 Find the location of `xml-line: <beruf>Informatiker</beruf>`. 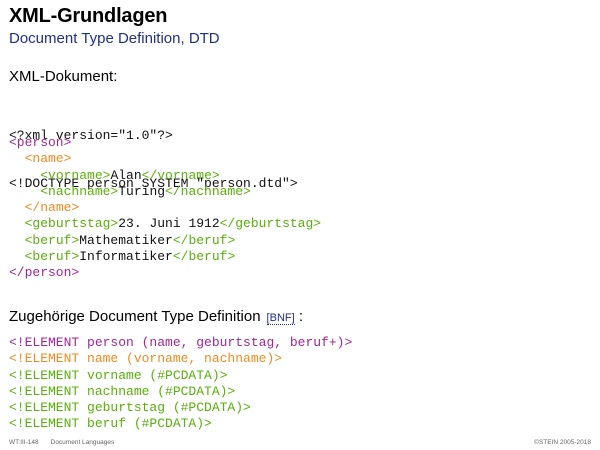

xml-line: <beruf>Informatiker</beruf> is located at coordinates (165, 257).